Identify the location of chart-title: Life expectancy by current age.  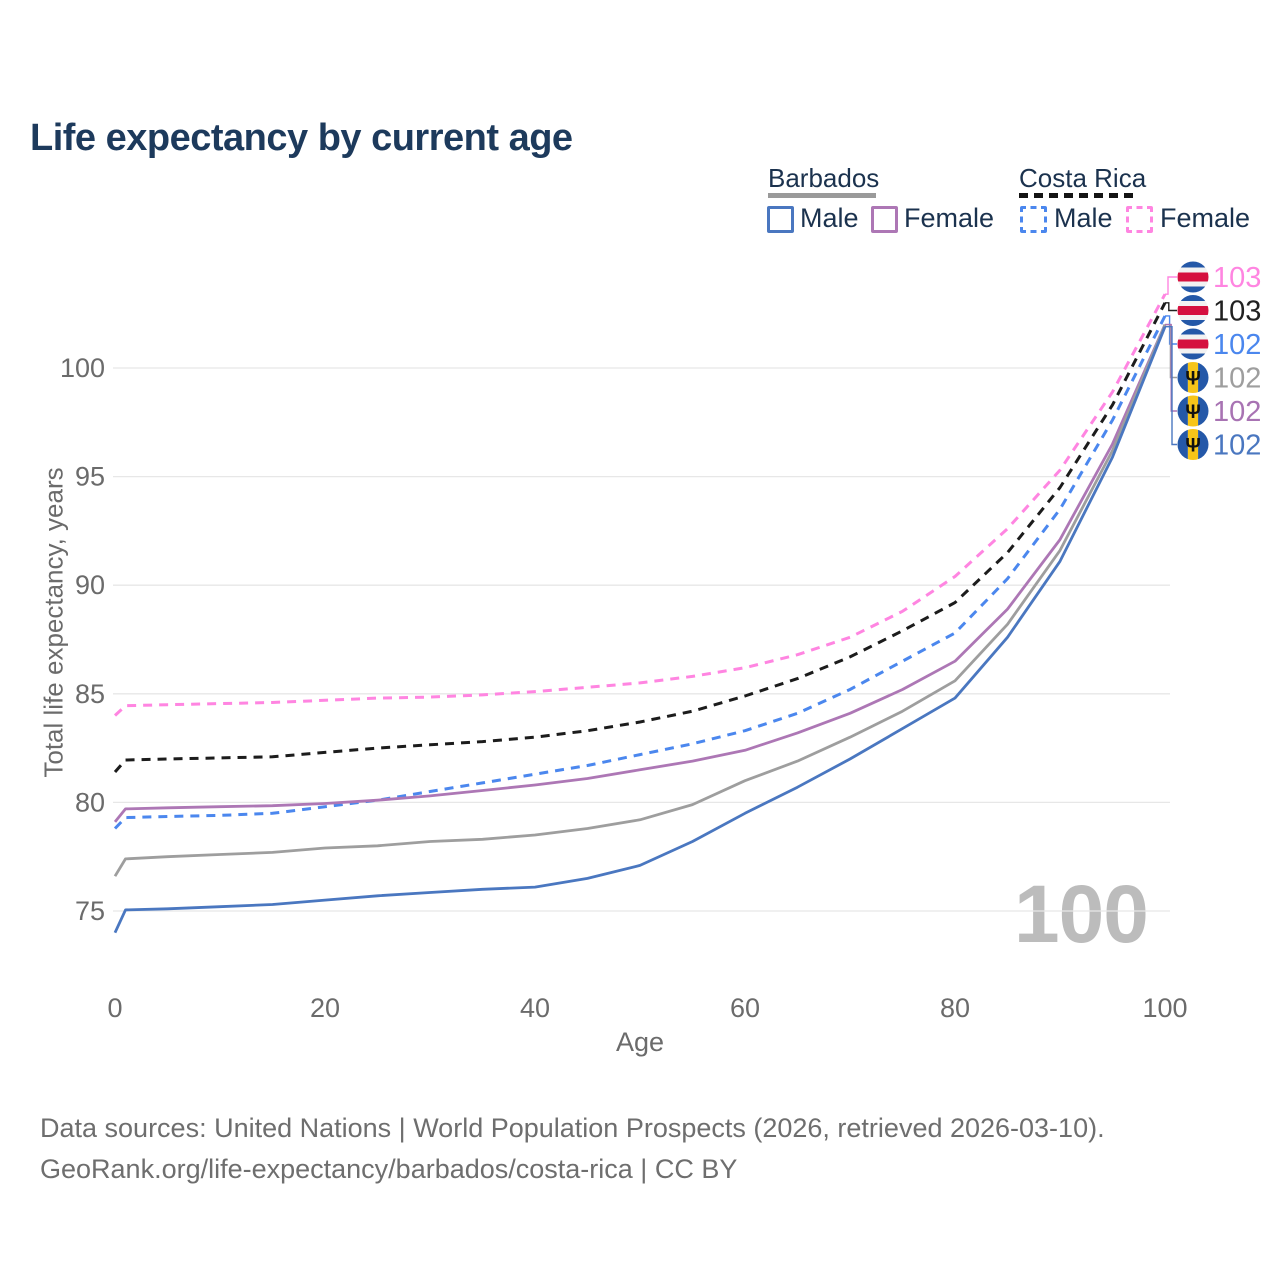
(301, 138).